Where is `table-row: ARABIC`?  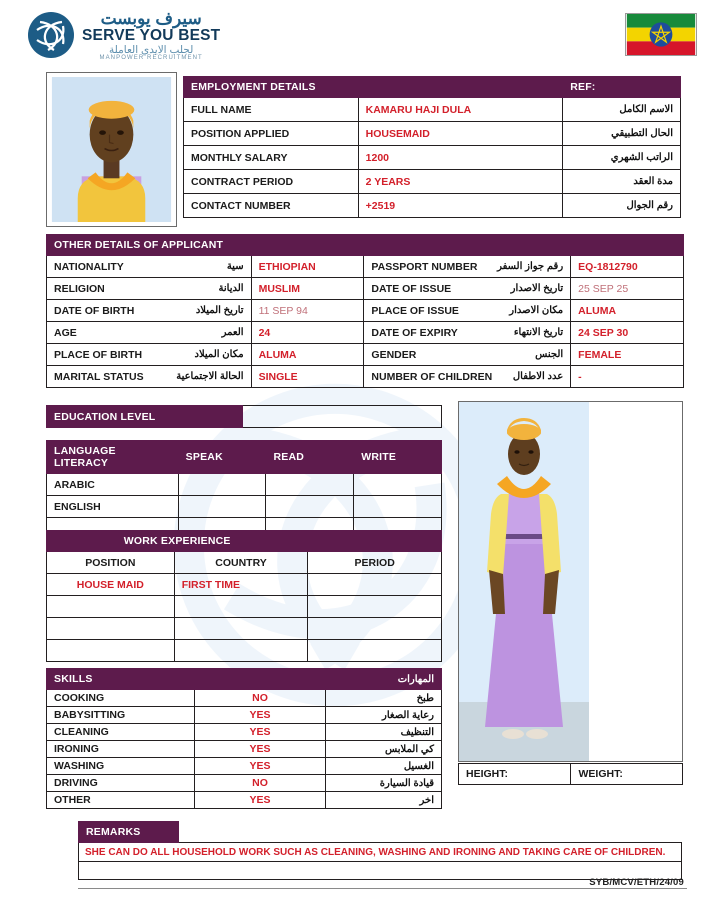
table-row: ARABIC is located at coordinates (244, 484).